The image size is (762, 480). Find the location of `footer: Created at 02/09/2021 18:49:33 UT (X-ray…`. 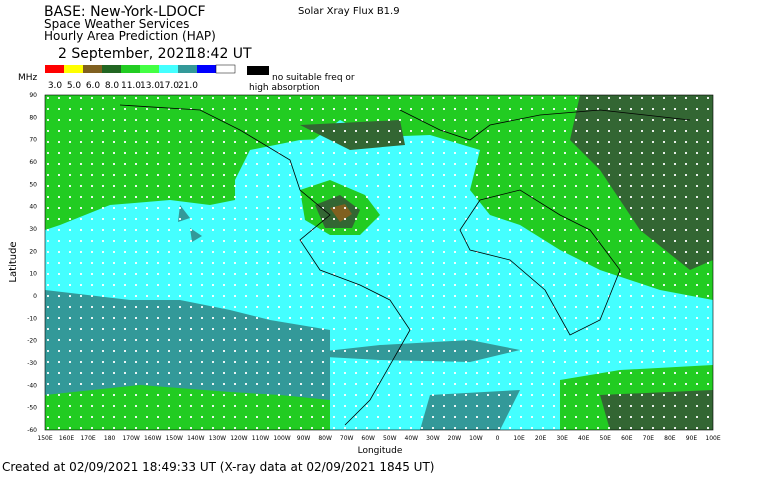

footer: Created at 02/09/2021 18:49:33 UT (X-ray… is located at coordinates (218, 467).